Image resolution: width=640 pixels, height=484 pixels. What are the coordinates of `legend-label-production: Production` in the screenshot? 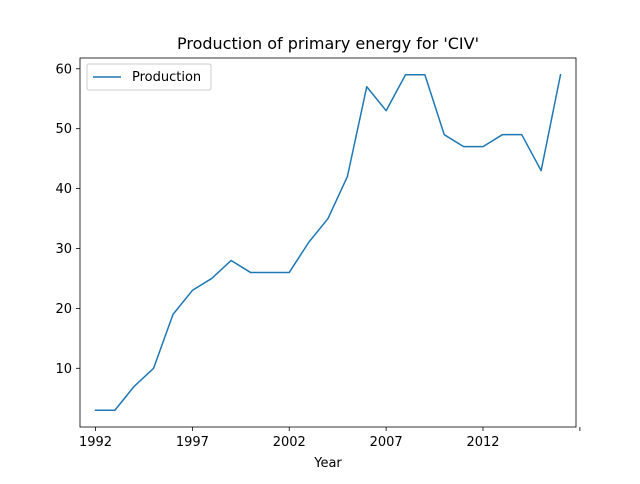 It's located at (166, 77).